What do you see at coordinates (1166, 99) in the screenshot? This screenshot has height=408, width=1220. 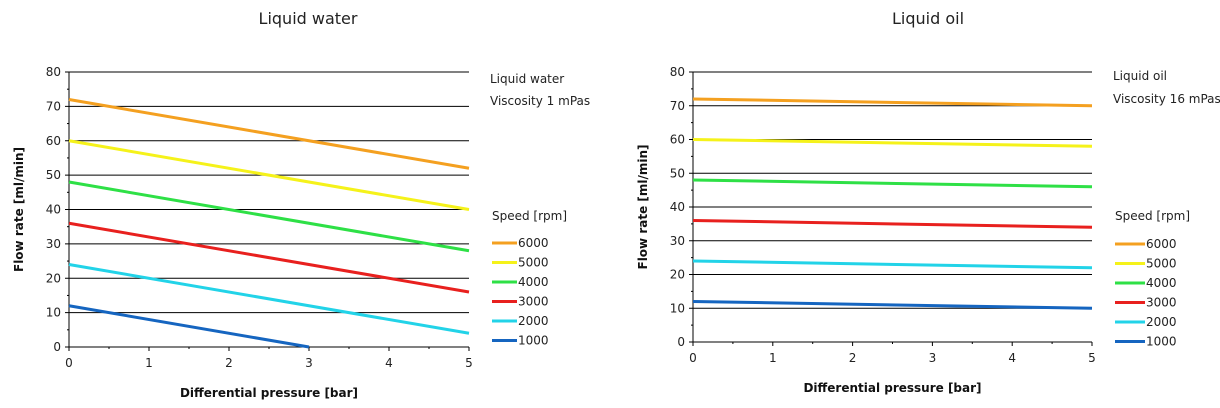 I see `viscosity-note: Viscosity 16 mPas` at bounding box center [1166, 99].